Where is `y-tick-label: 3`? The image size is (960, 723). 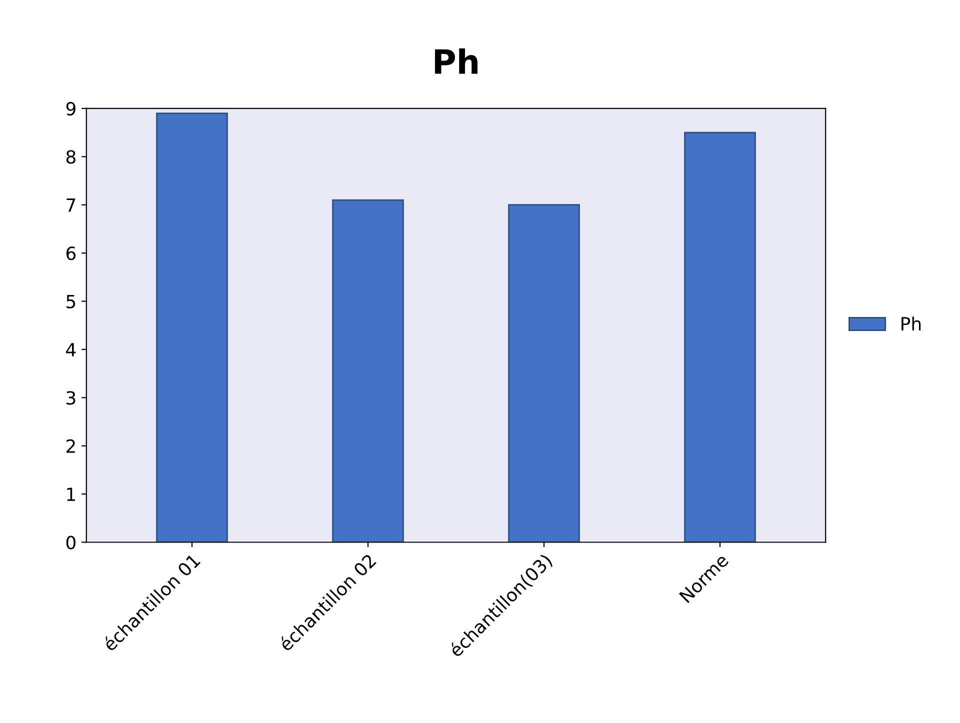
y-tick-label: 3 is located at coordinates (71, 398).